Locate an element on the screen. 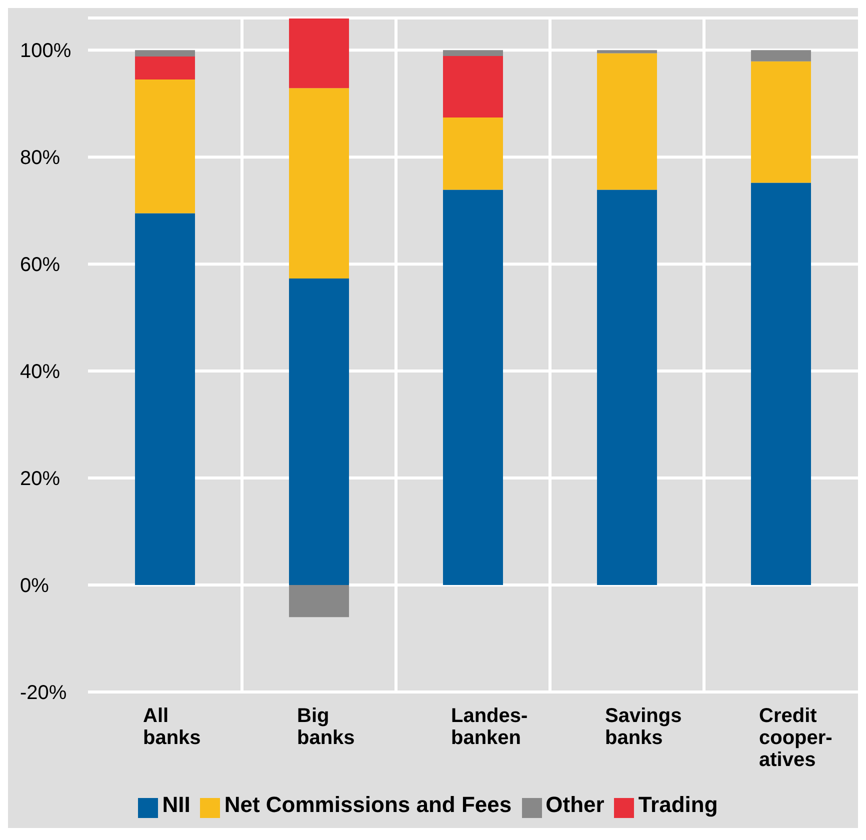  y-tick-label: 0% is located at coordinates (35, 586).